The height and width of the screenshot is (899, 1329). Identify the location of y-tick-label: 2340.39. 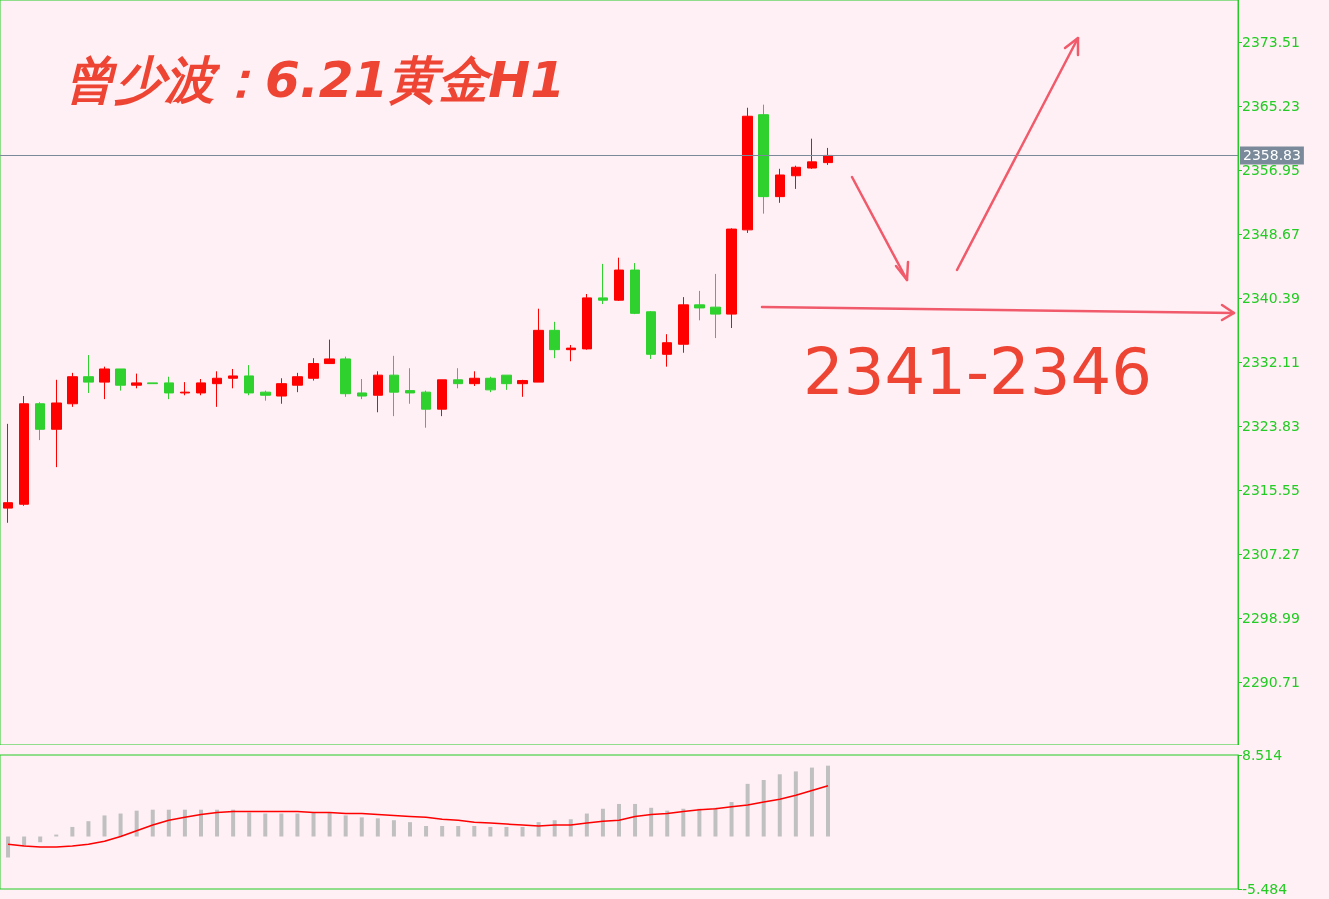
(1271, 297).